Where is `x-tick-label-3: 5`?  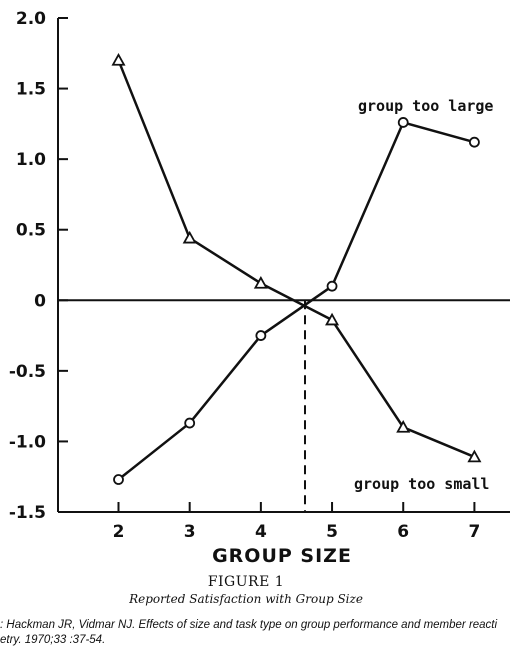
x-tick-label-3: 5 is located at coordinates (332, 532).